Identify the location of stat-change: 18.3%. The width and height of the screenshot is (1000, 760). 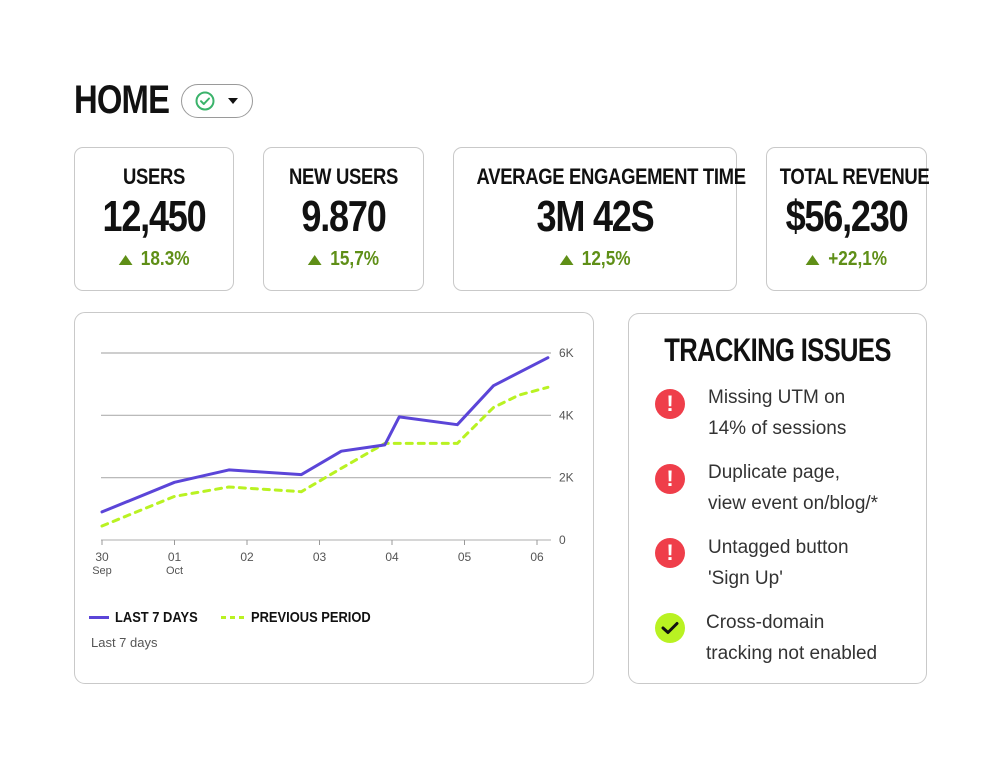
(154, 259).